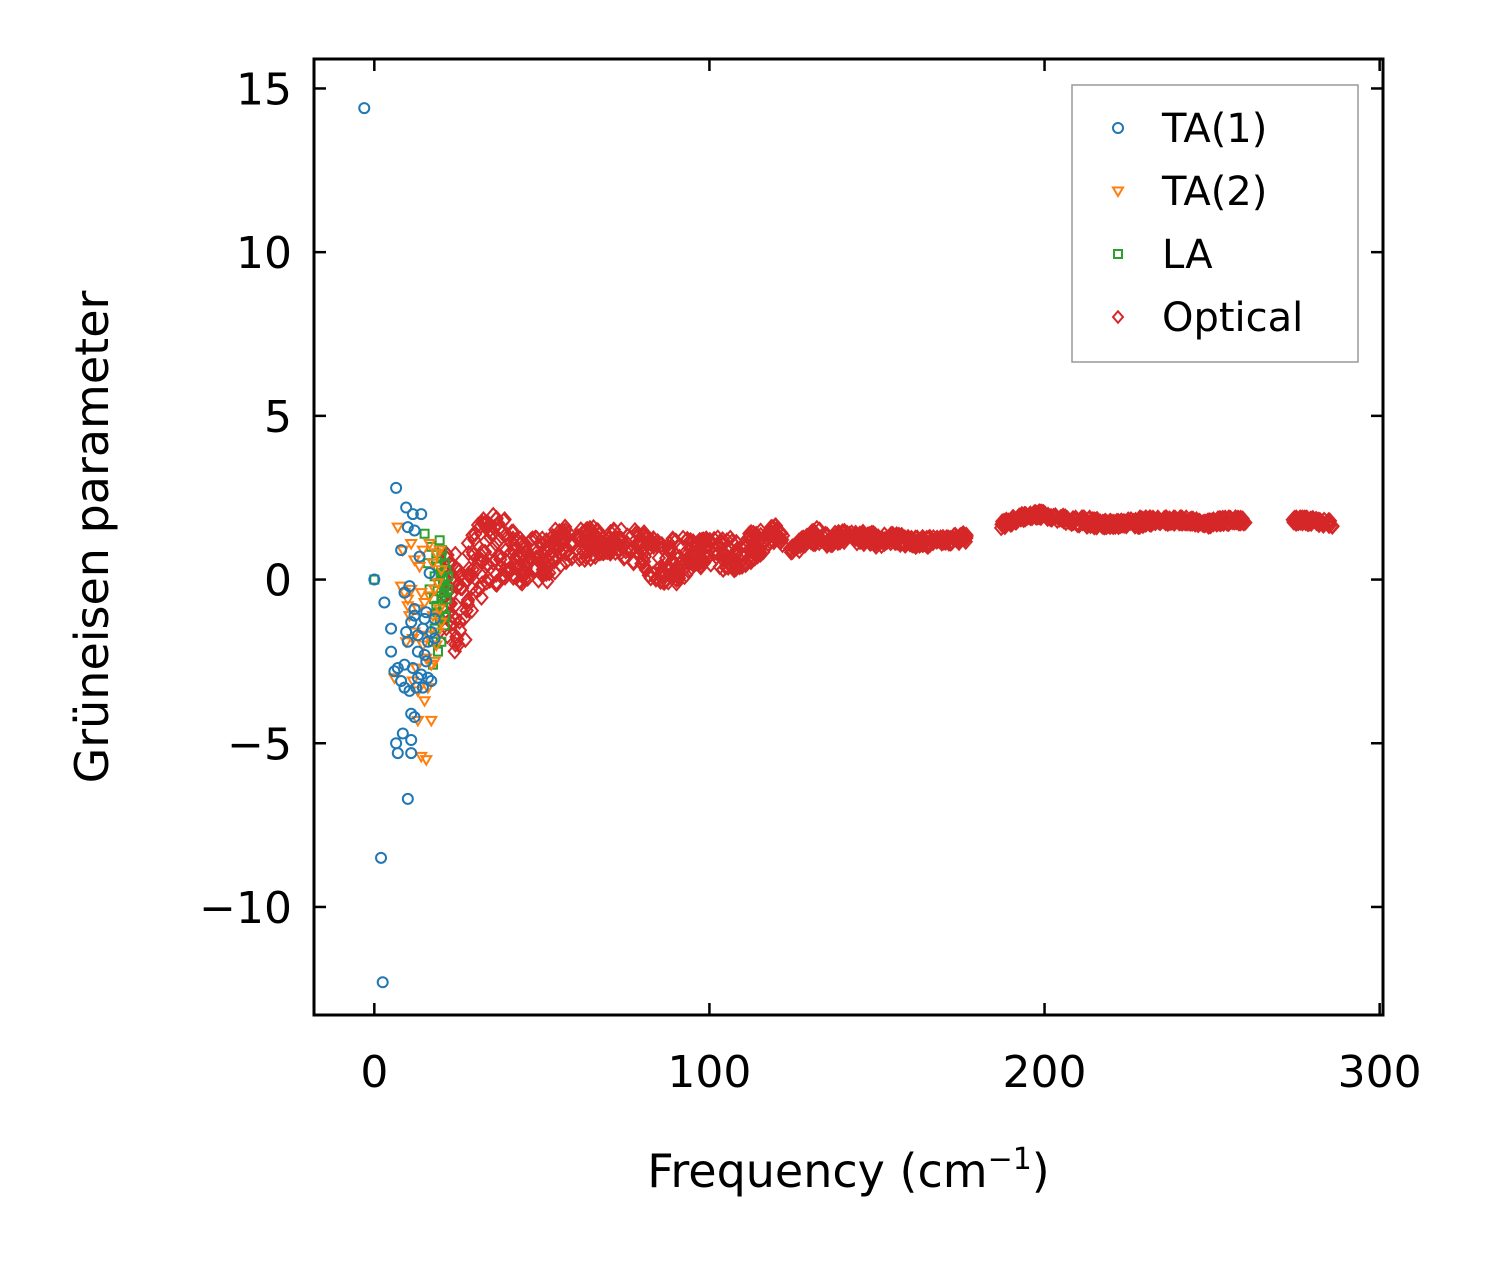  I want to click on x-tick-label: 200, so click(1045, 1072).